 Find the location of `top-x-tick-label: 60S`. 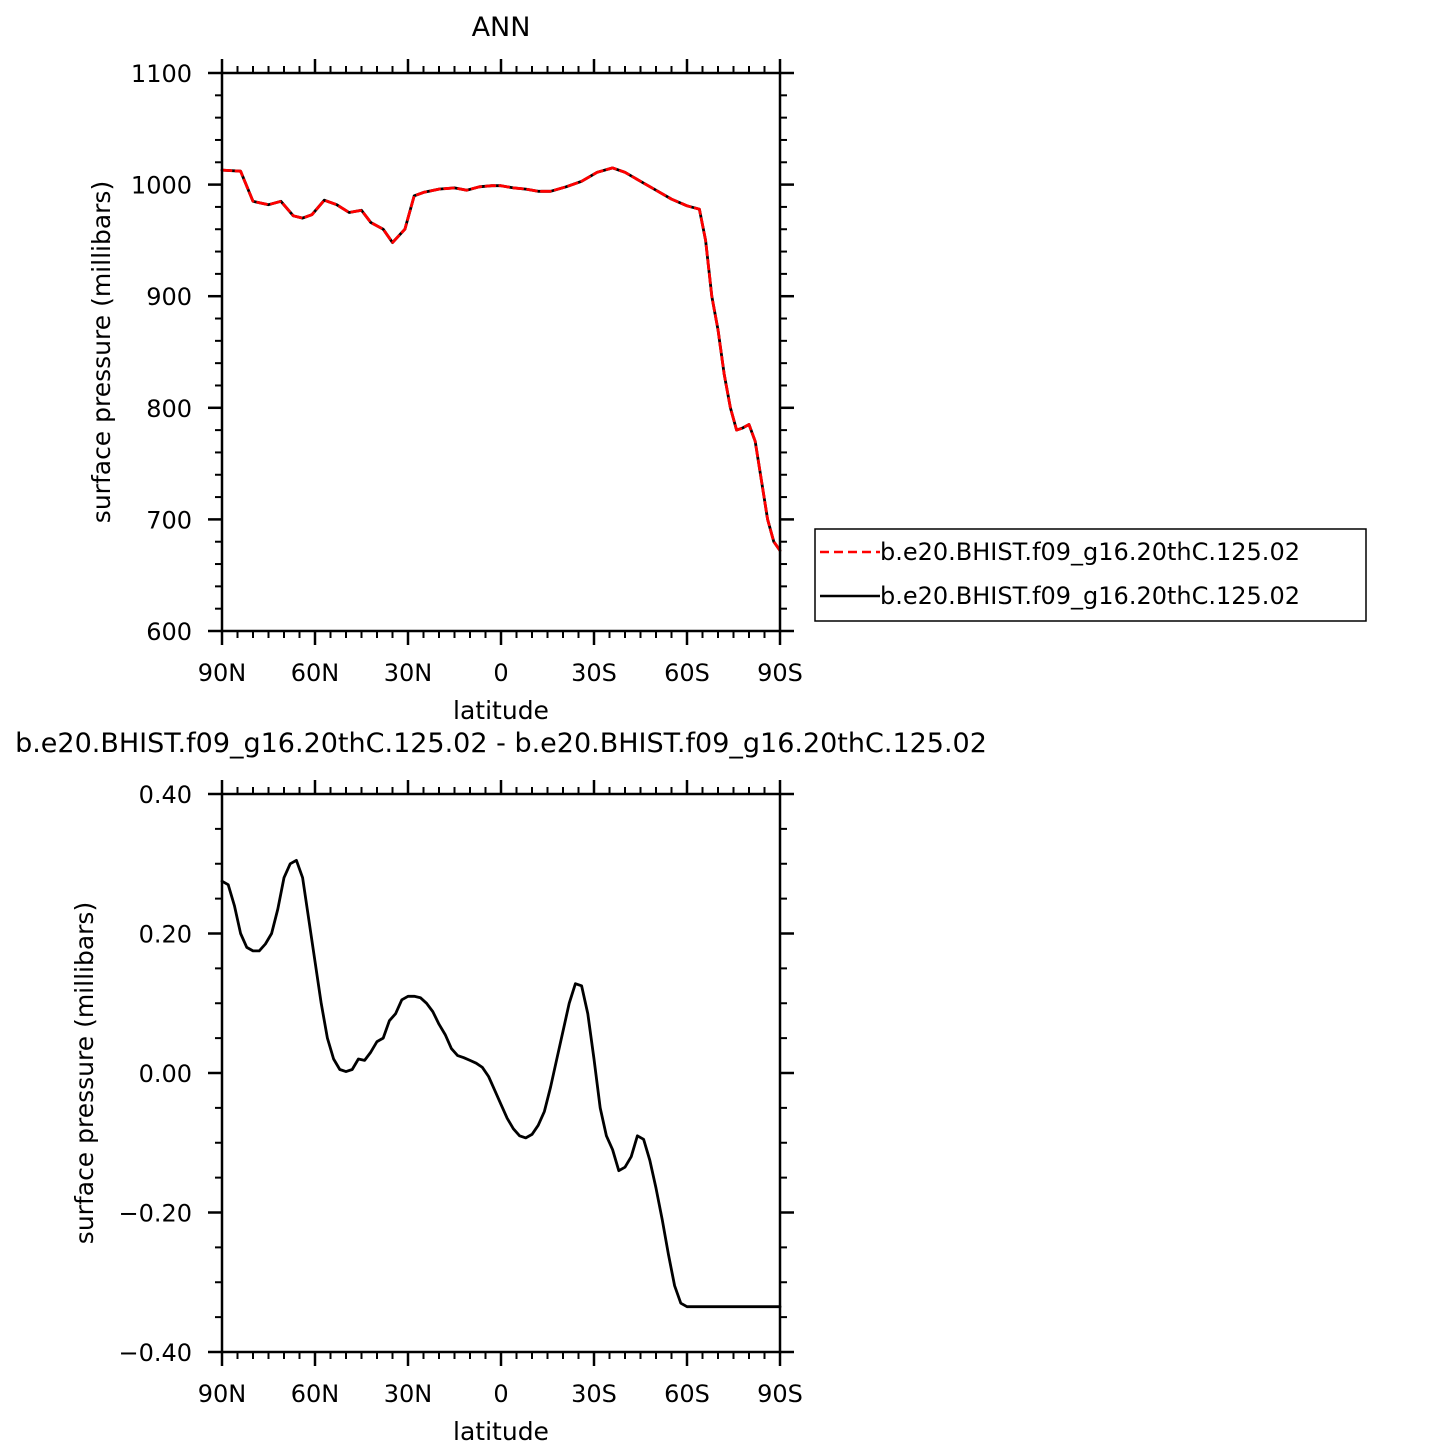

top-x-tick-label: 60S is located at coordinates (687, 673).